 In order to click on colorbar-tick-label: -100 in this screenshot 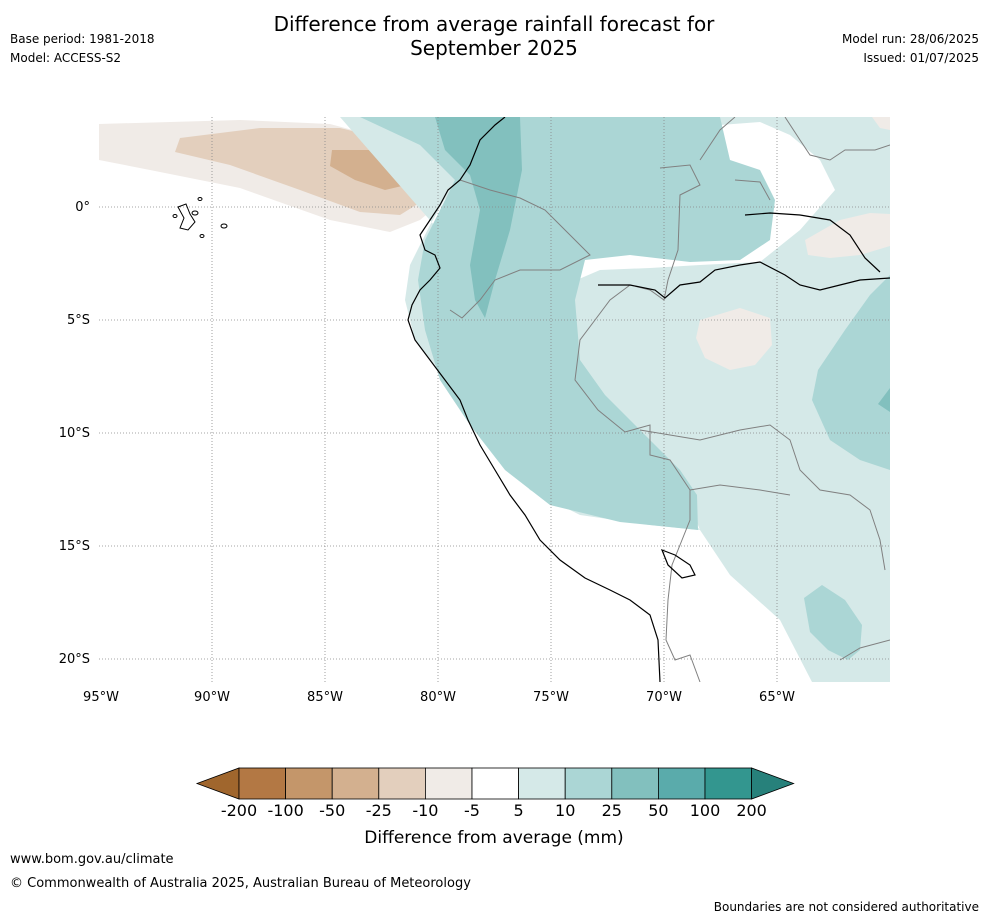, I will do `click(285, 810)`.